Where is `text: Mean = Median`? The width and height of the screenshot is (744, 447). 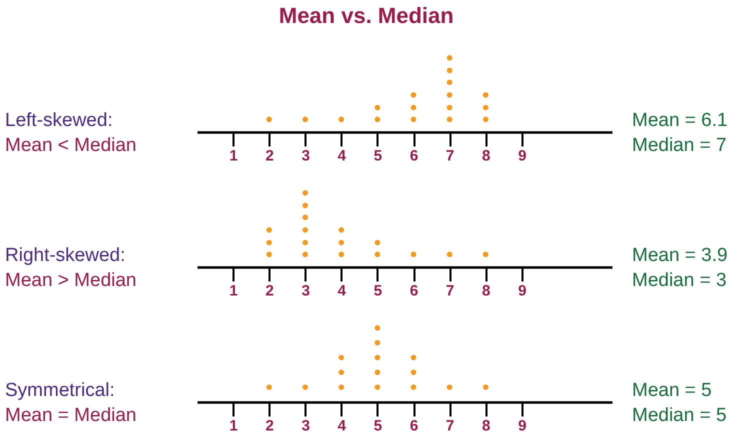 text: Mean = Median is located at coordinates (70, 415).